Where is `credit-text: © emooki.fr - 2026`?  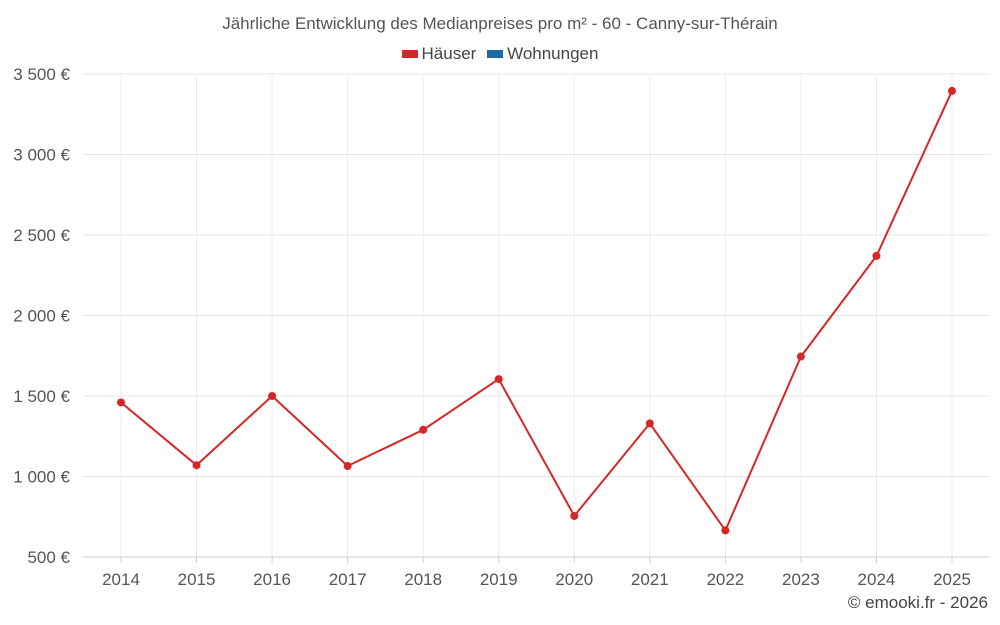 credit-text: © emooki.fr - 2026 is located at coordinates (917, 602).